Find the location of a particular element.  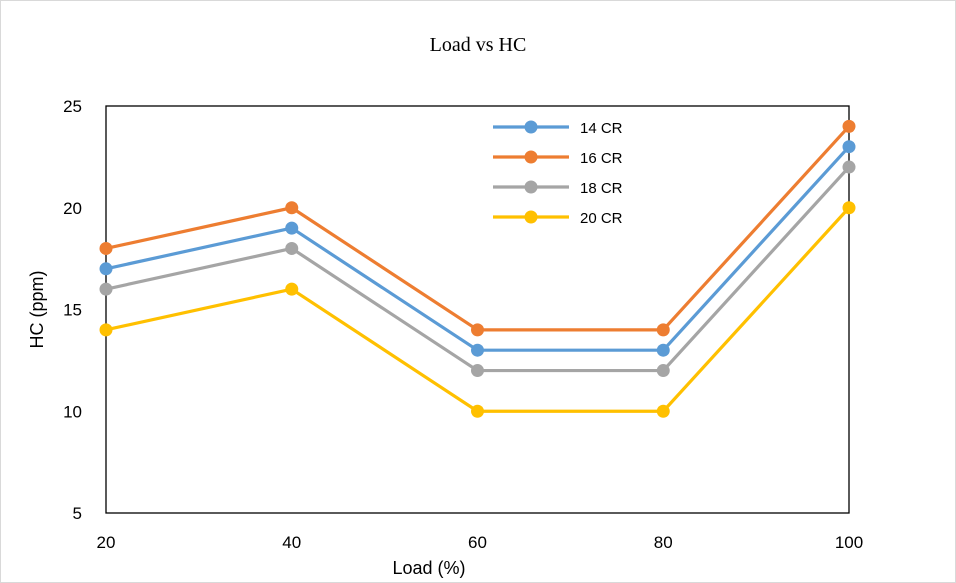

x-tick-label: 40 is located at coordinates (291, 542).